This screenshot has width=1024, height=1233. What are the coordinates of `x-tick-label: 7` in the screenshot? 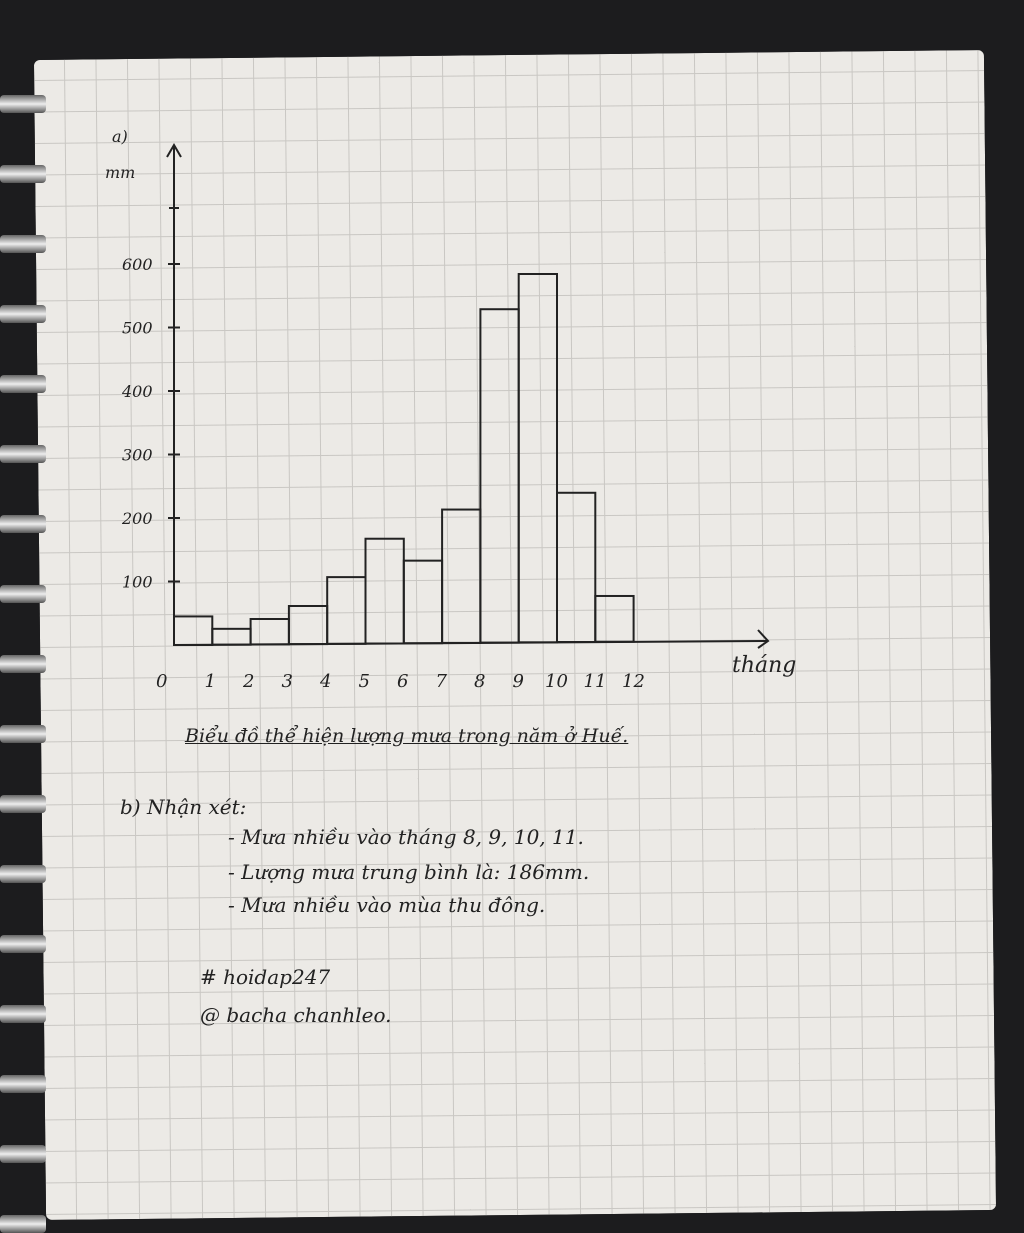 It's located at (442, 681).